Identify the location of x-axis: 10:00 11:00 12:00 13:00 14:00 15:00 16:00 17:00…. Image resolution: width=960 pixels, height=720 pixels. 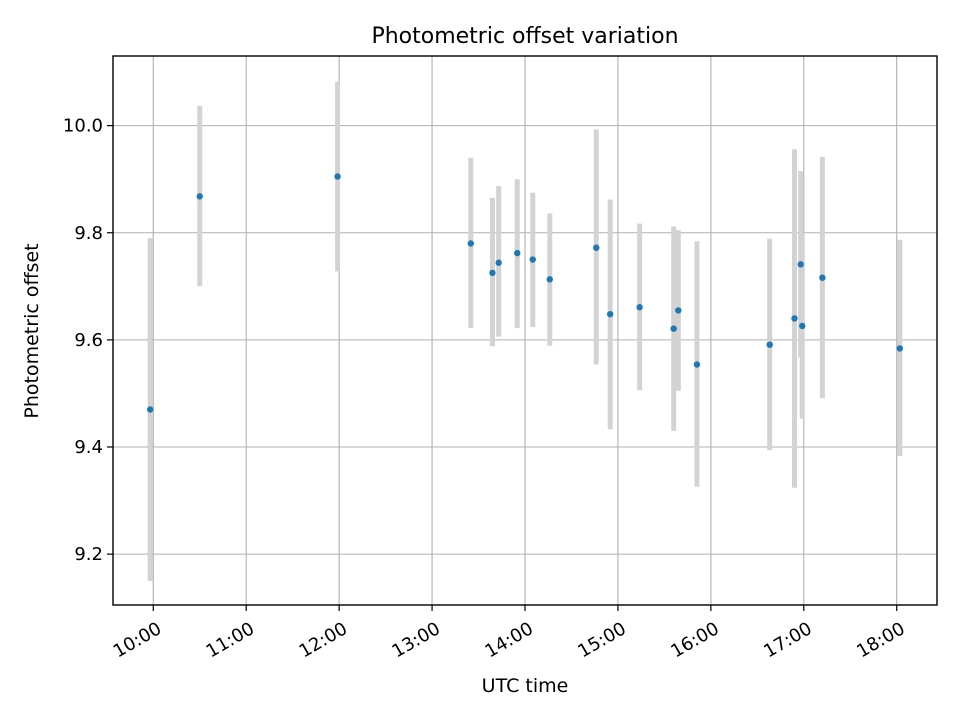
(509, 633).